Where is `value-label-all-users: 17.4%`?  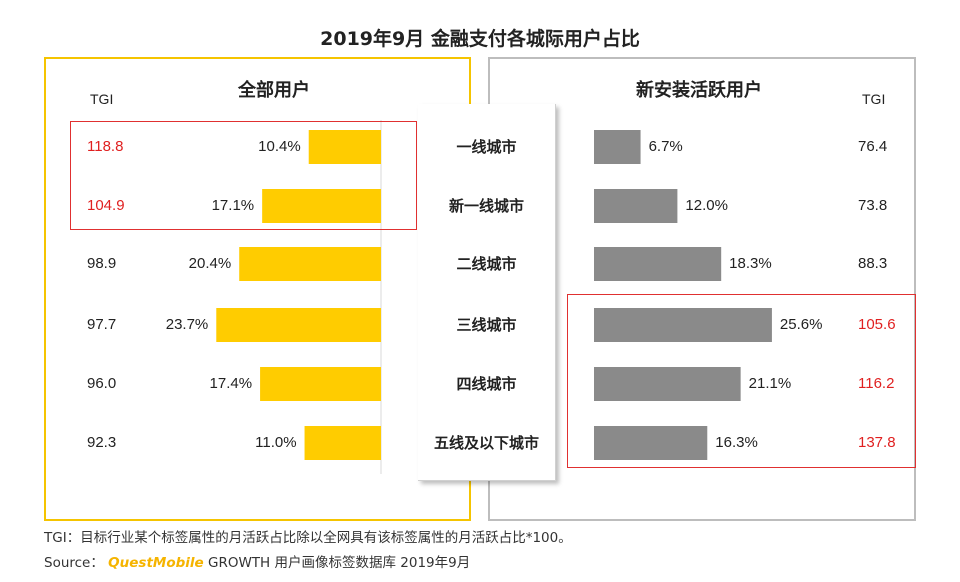
value-label-all-users: 17.4% is located at coordinates (231, 383).